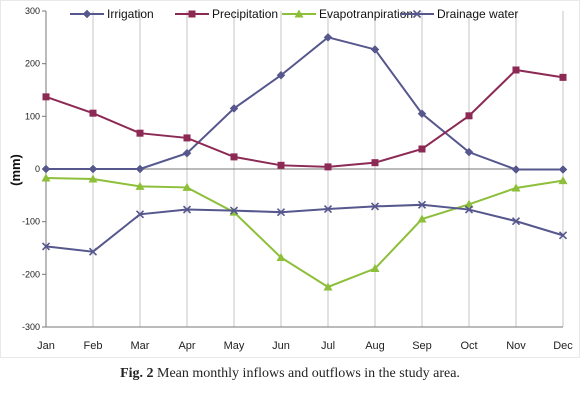 The width and height of the screenshot is (580, 403). I want to click on y-tick-label: -300, so click(31, 327).